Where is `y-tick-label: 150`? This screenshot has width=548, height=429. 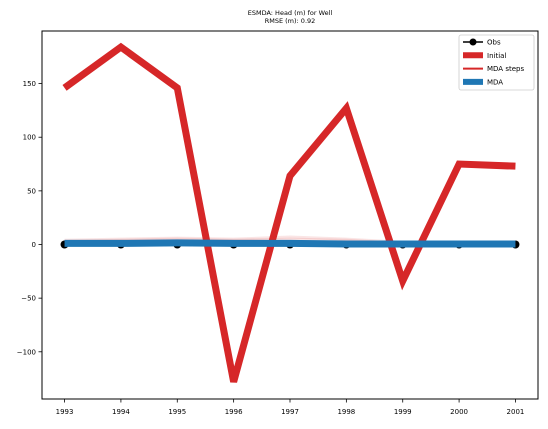
y-tick-label: 150 is located at coordinates (29, 84).